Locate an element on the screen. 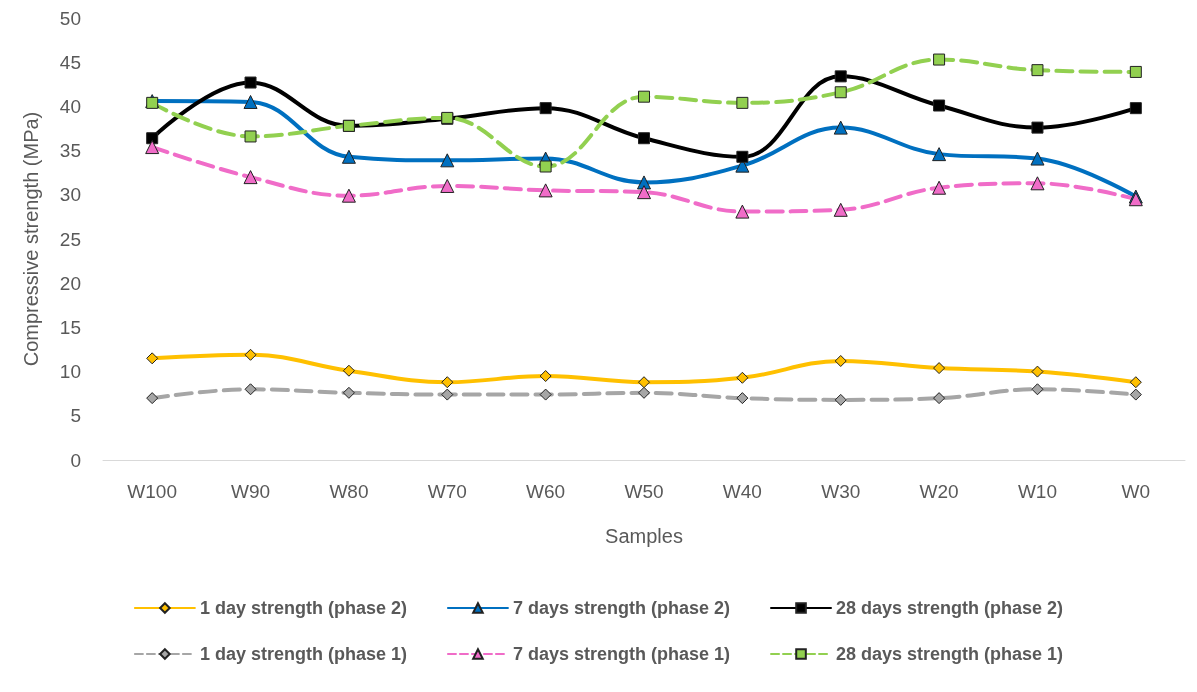  y-tick-label: 45 is located at coordinates (70, 62).